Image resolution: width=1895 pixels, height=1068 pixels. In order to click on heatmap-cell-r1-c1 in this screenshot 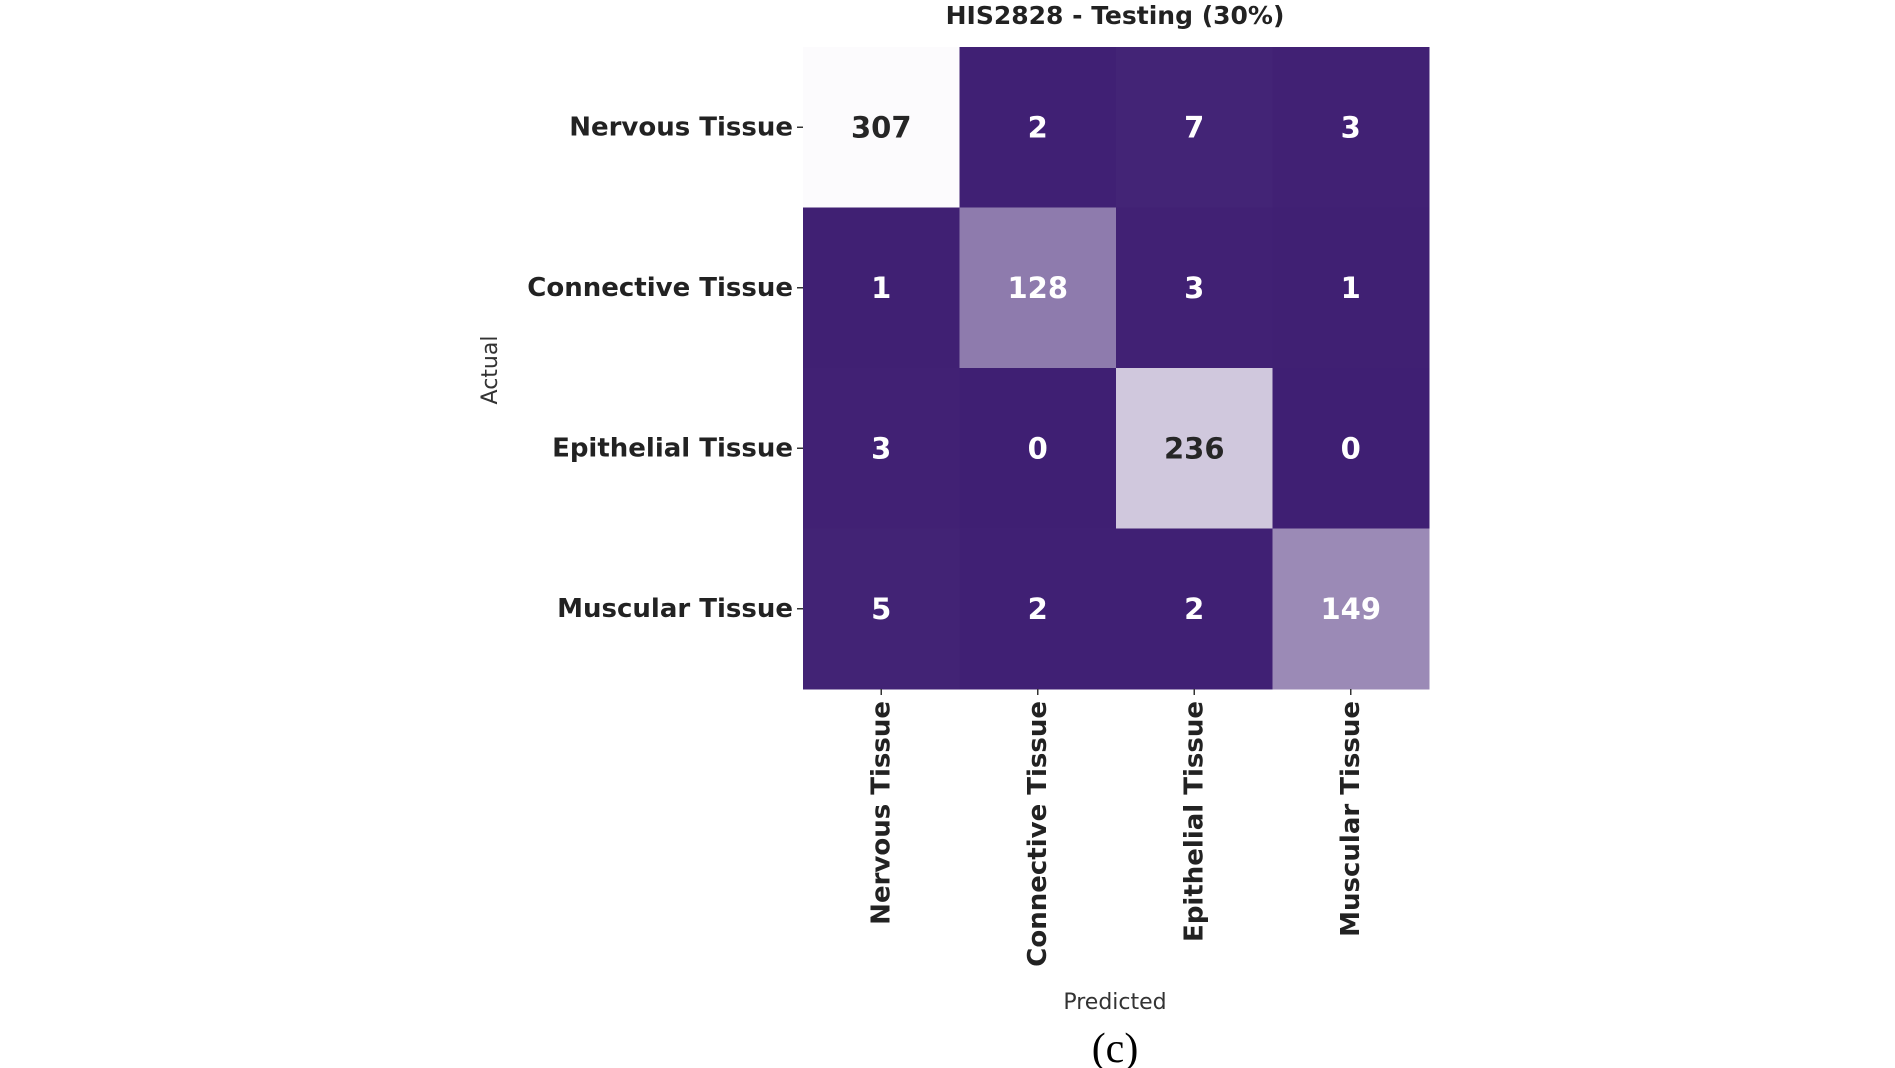, I will do `click(1038, 288)`.